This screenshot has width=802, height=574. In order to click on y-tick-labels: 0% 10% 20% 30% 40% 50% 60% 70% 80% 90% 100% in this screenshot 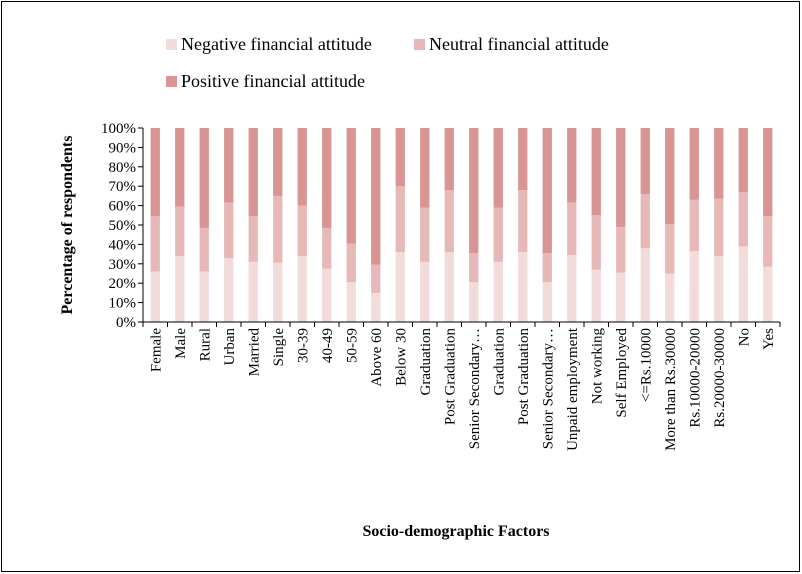, I will do `click(118, 226)`.